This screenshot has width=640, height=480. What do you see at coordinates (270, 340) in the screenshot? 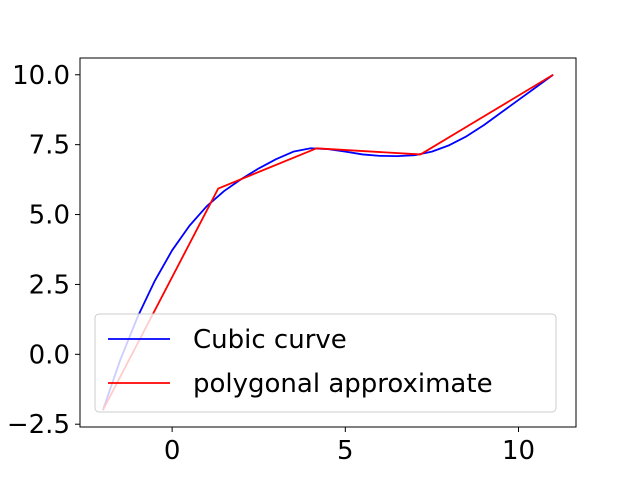
I see `legend-label-0: Cubic curve` at bounding box center [270, 340].